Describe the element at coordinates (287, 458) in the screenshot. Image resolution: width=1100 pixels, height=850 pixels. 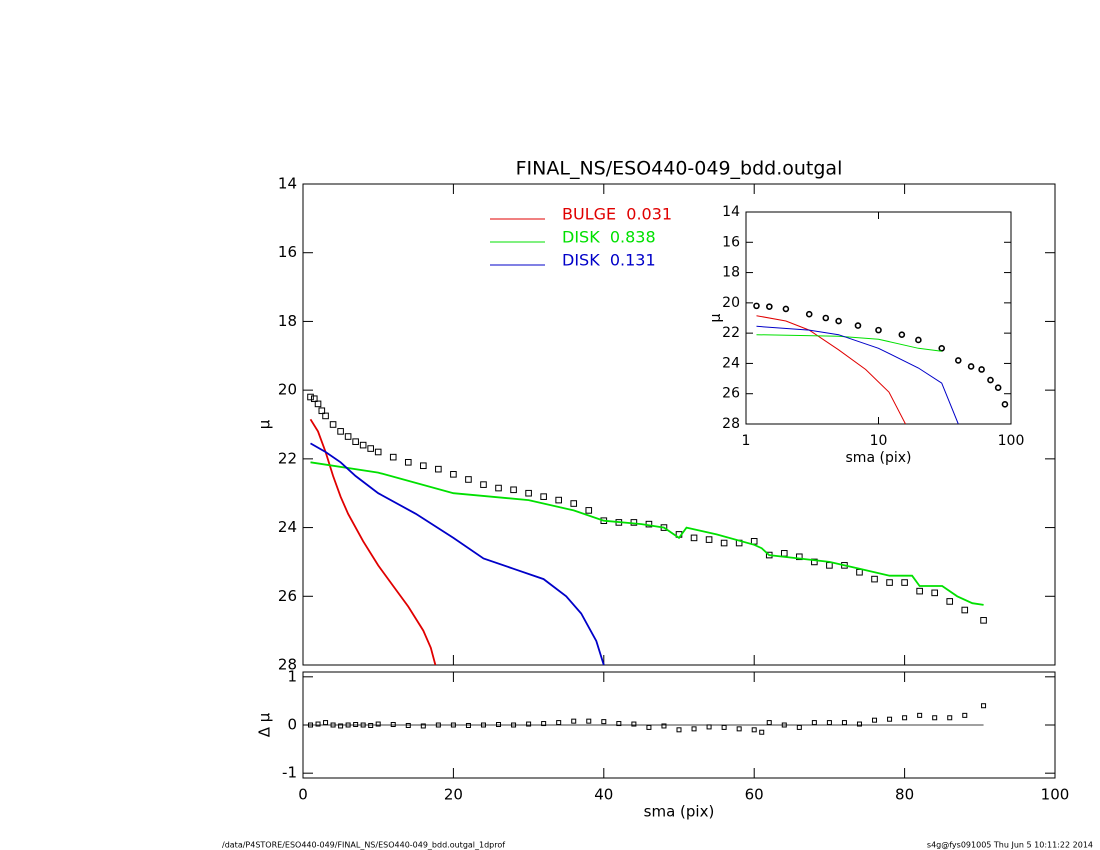
I see `y-tick-label: 22` at that location.